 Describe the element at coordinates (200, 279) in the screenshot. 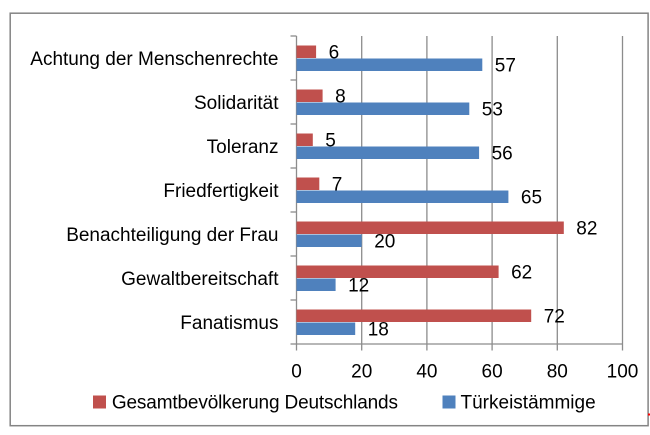

I see `svg-text: Gewaltbereitschaft` at that location.